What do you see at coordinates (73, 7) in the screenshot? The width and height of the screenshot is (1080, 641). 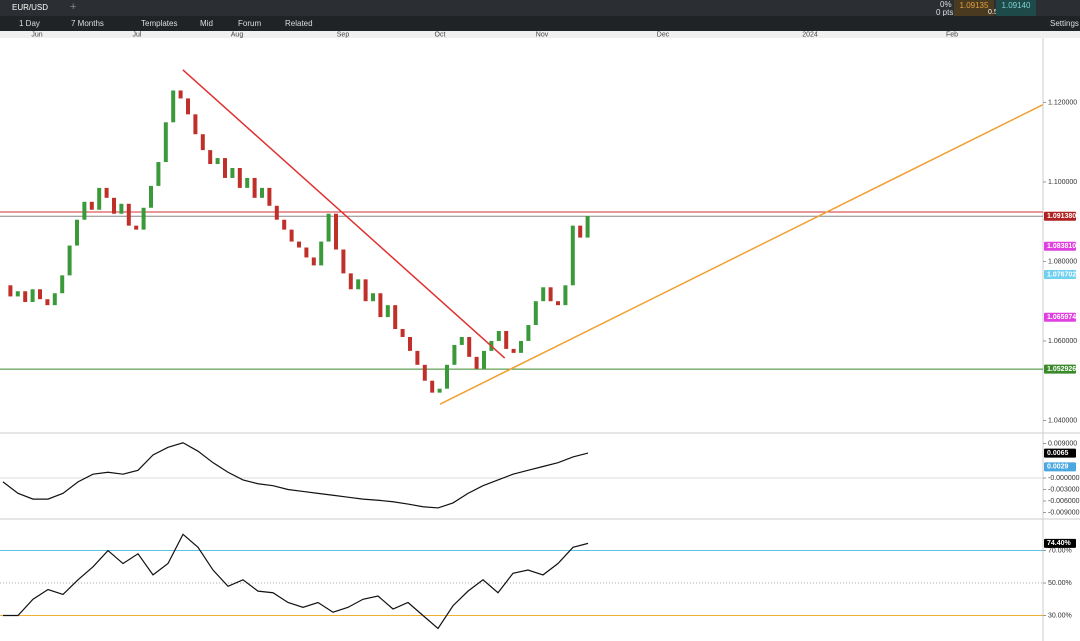 I see `add-tab: +` at bounding box center [73, 7].